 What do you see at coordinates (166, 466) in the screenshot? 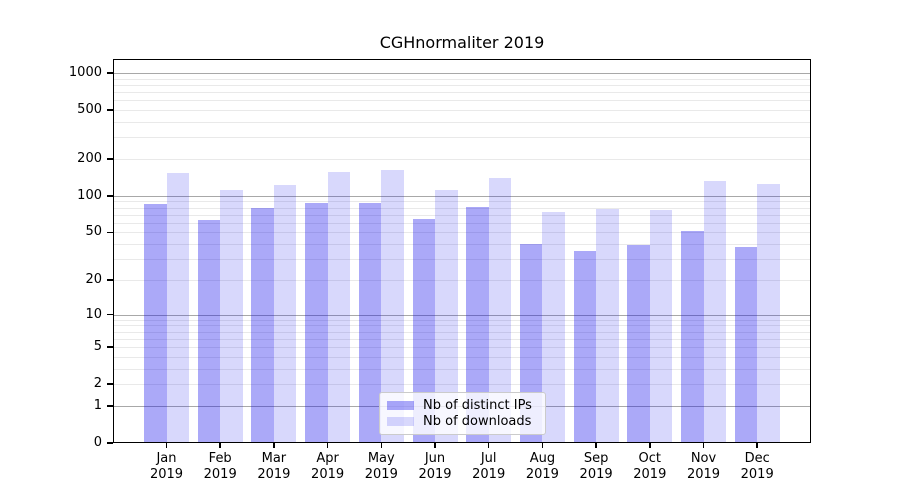
I see `x-tick-label: Jan 2019` at bounding box center [166, 466].